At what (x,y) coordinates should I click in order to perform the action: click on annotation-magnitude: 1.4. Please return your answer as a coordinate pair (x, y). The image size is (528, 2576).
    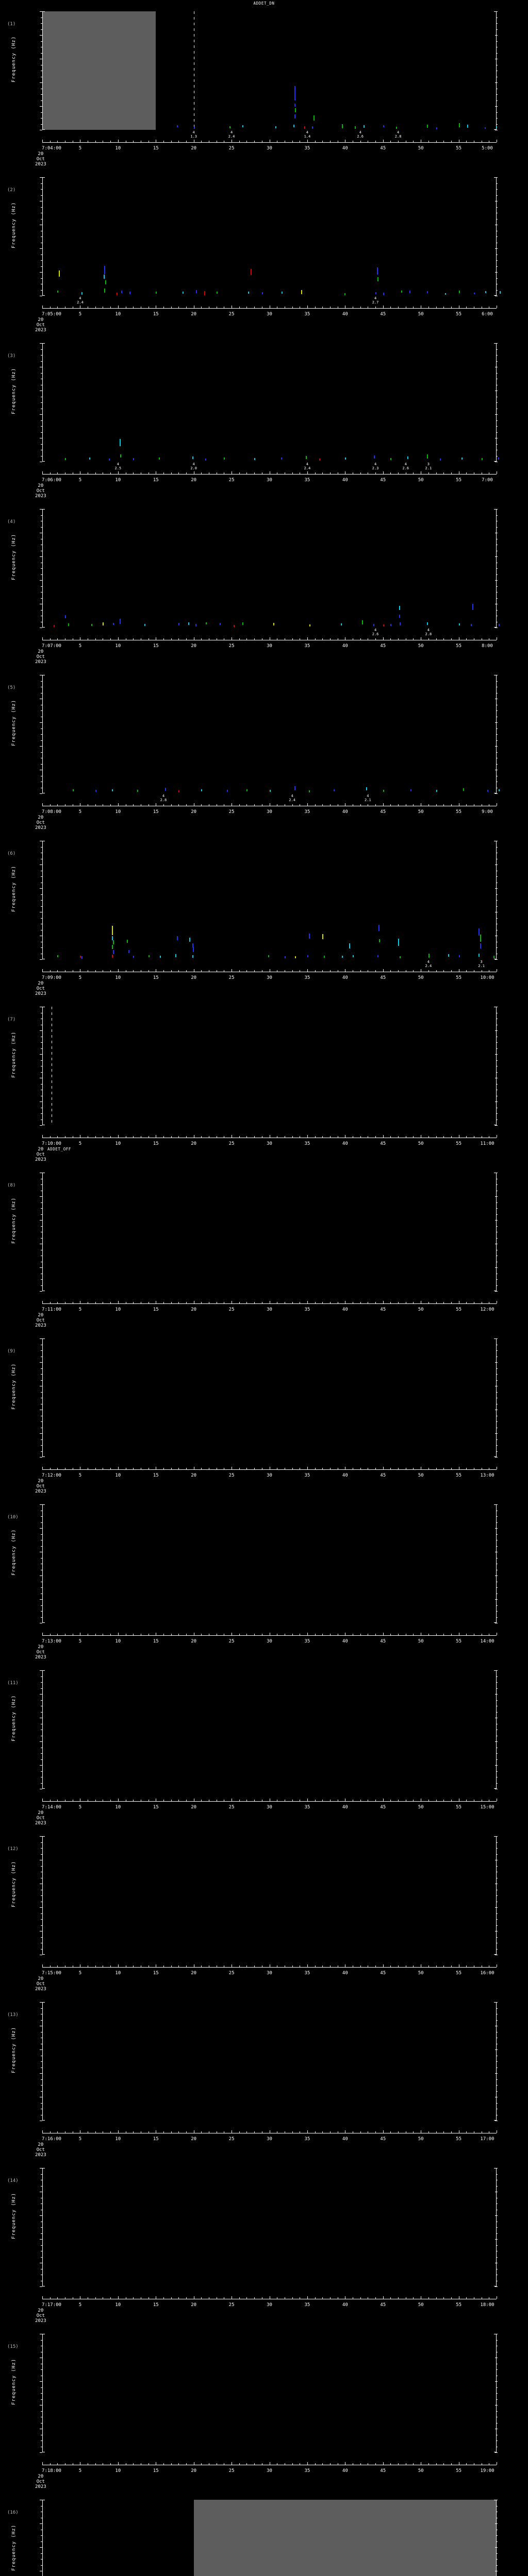
    Looking at the image, I should click on (307, 136).